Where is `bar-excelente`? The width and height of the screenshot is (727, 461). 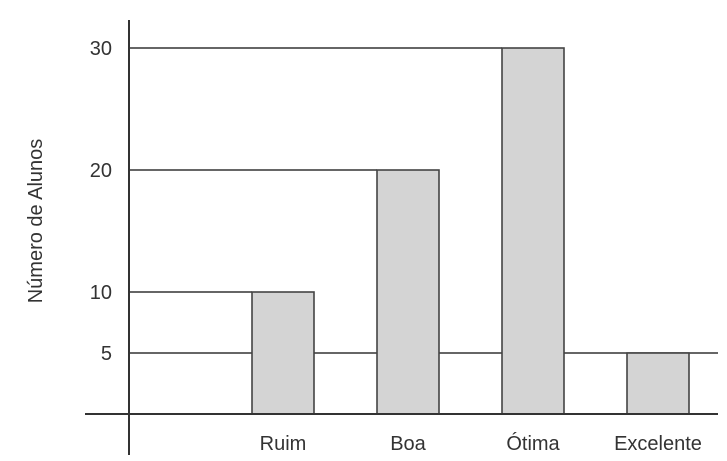
bar-excelente is located at coordinates (658, 383).